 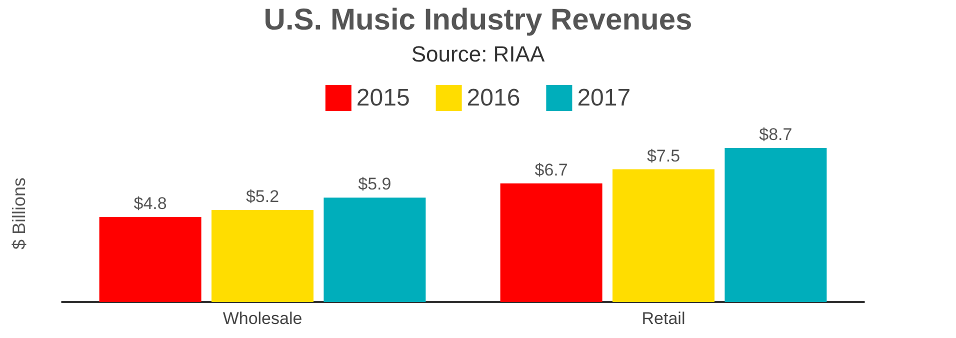 What do you see at coordinates (383, 98) in the screenshot?
I see `legend-label: 2015` at bounding box center [383, 98].